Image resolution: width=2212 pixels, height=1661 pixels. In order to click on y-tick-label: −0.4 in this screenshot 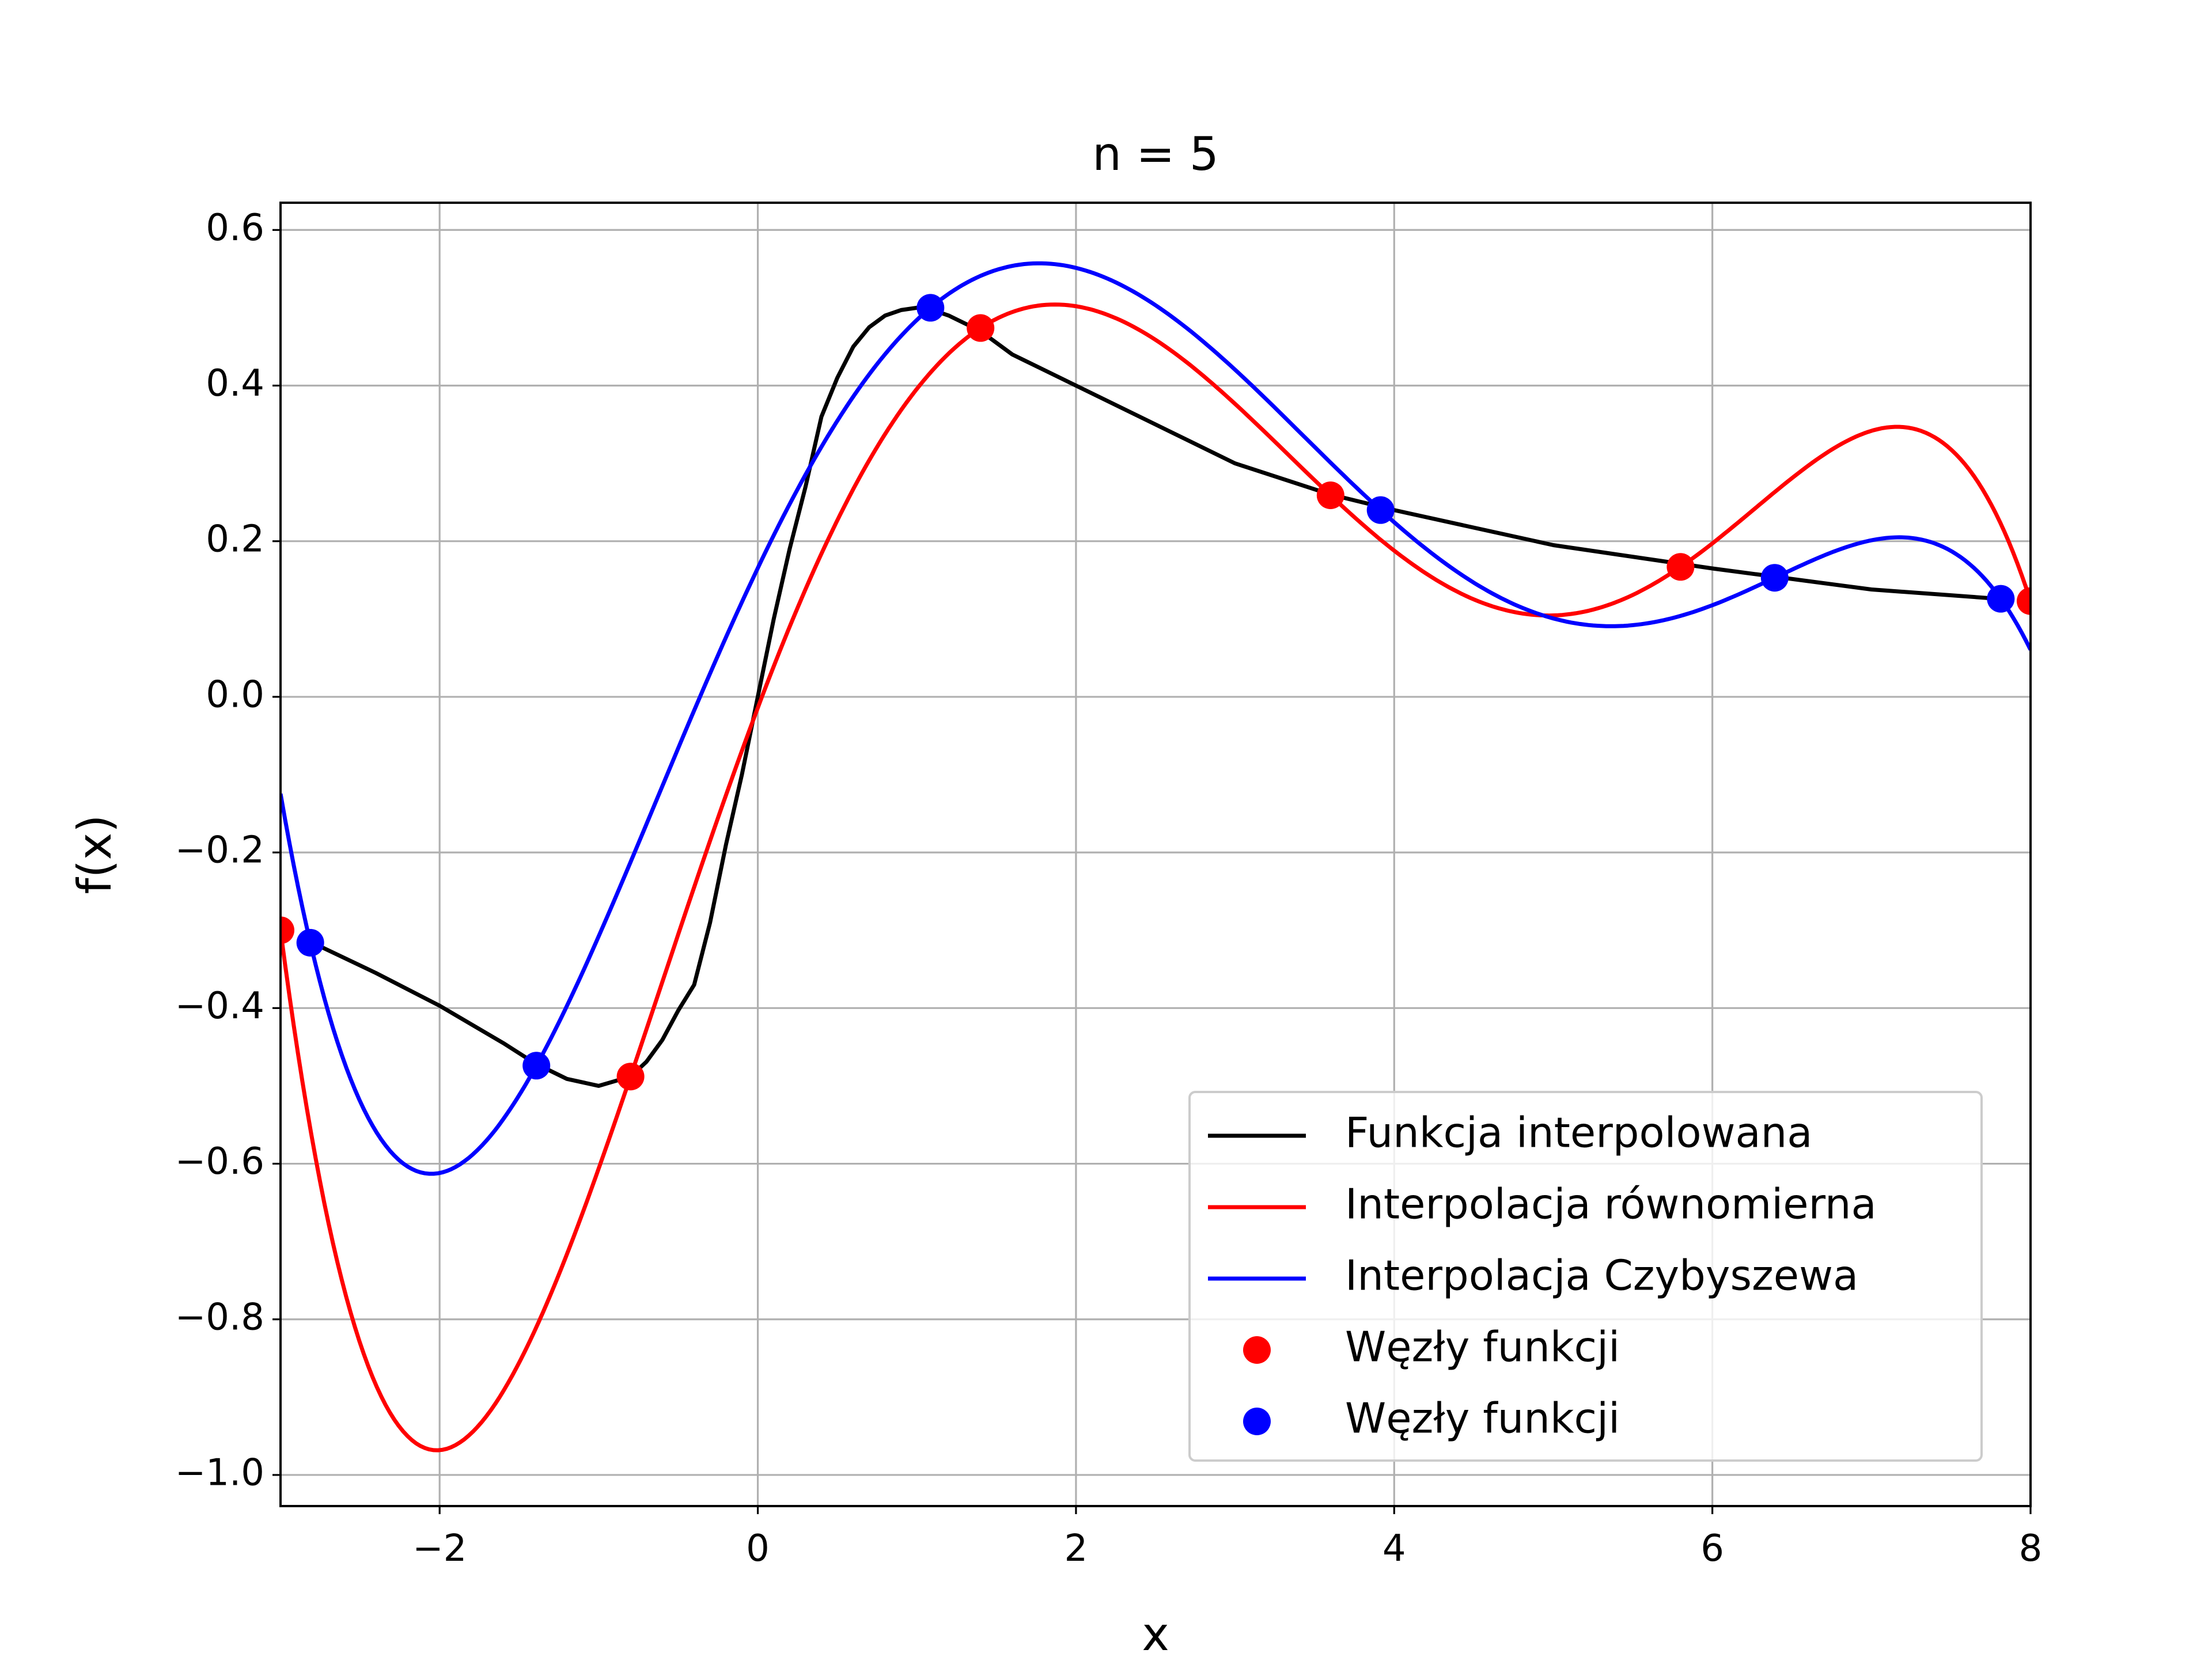, I will do `click(219, 1006)`.